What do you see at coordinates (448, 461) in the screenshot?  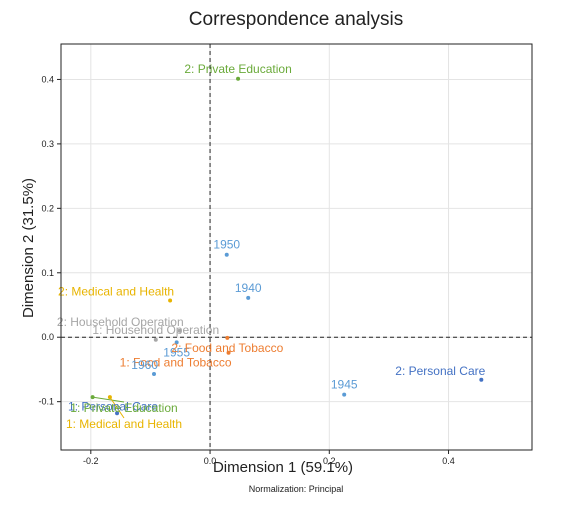 I see `x-tick-label-3: 0.4` at bounding box center [448, 461].